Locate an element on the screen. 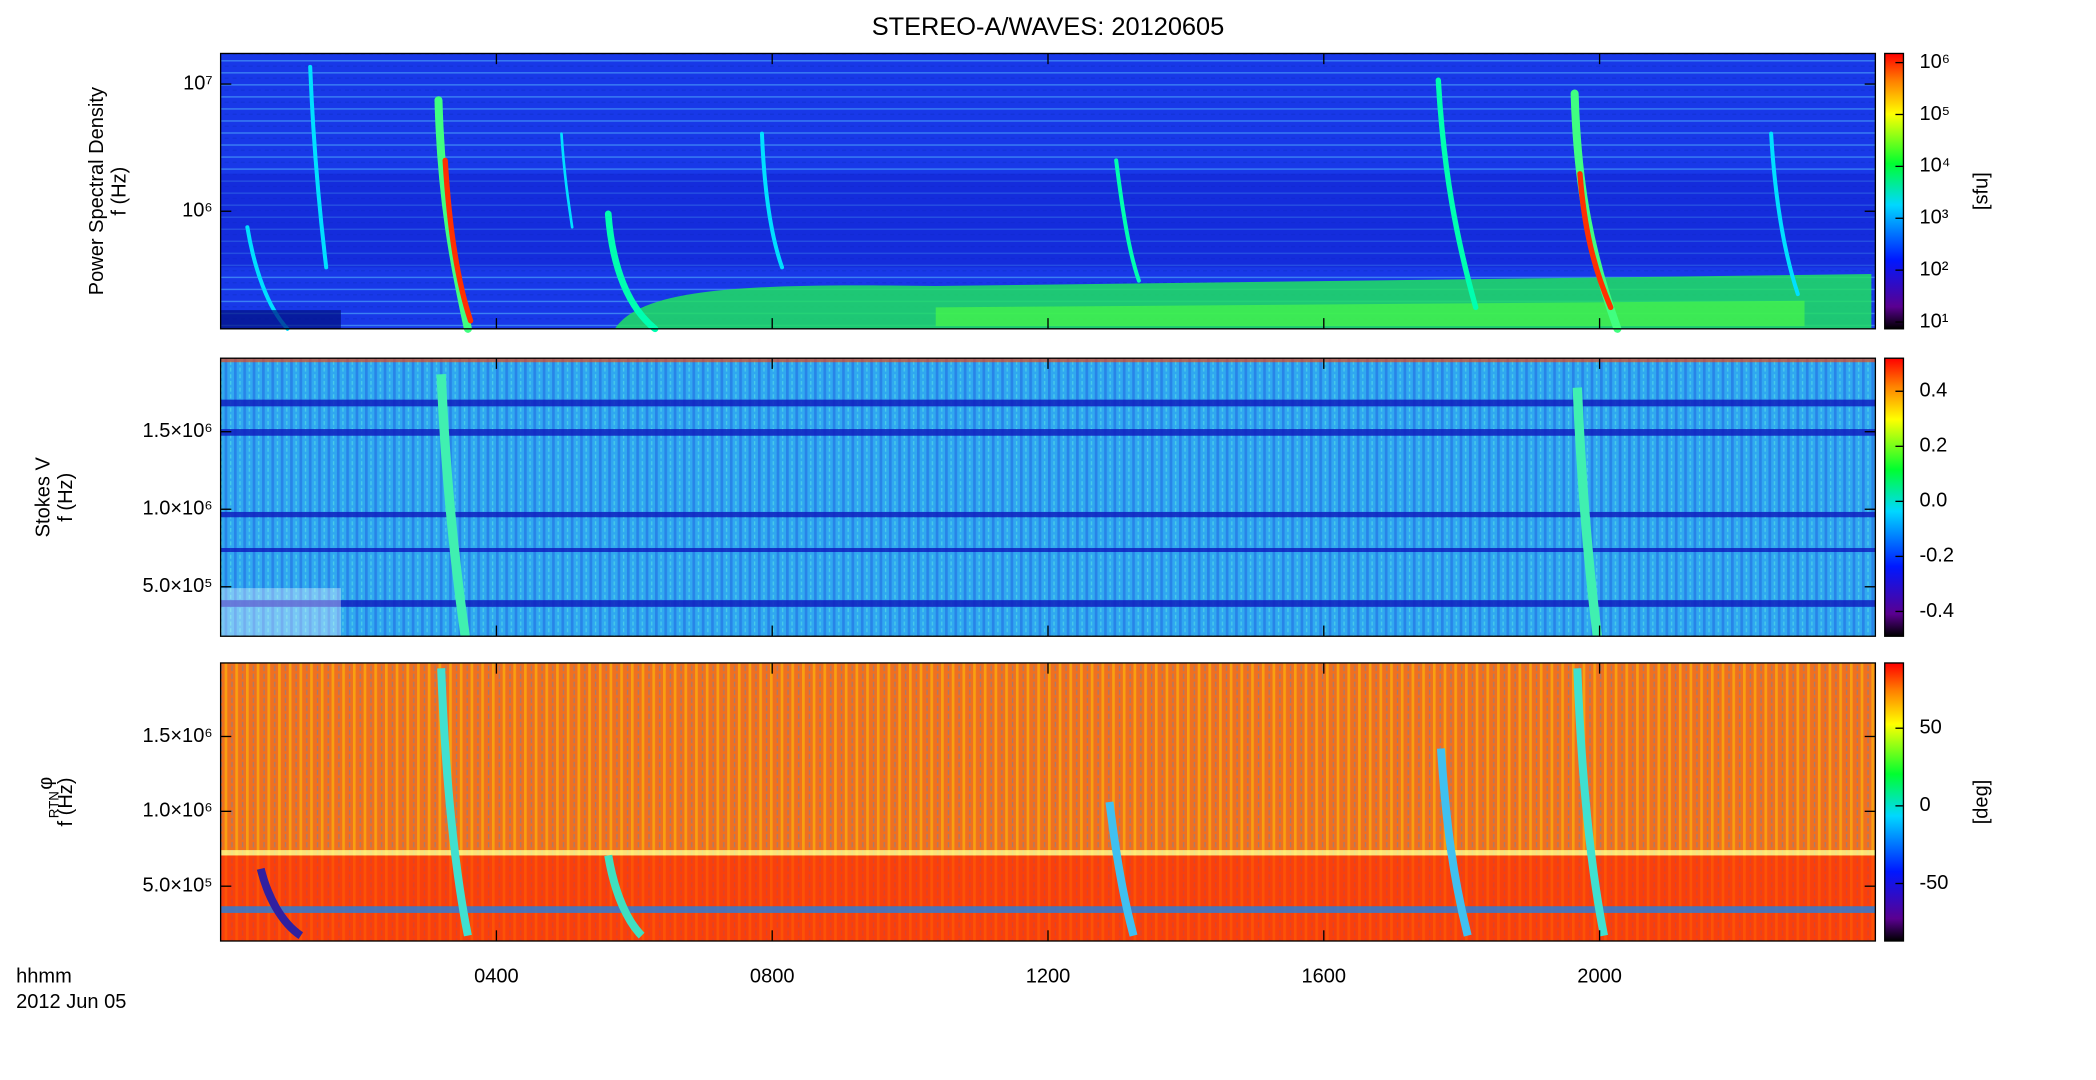 The width and height of the screenshot is (2096, 1080). y-axis-label: φ is located at coordinates (46, 783).